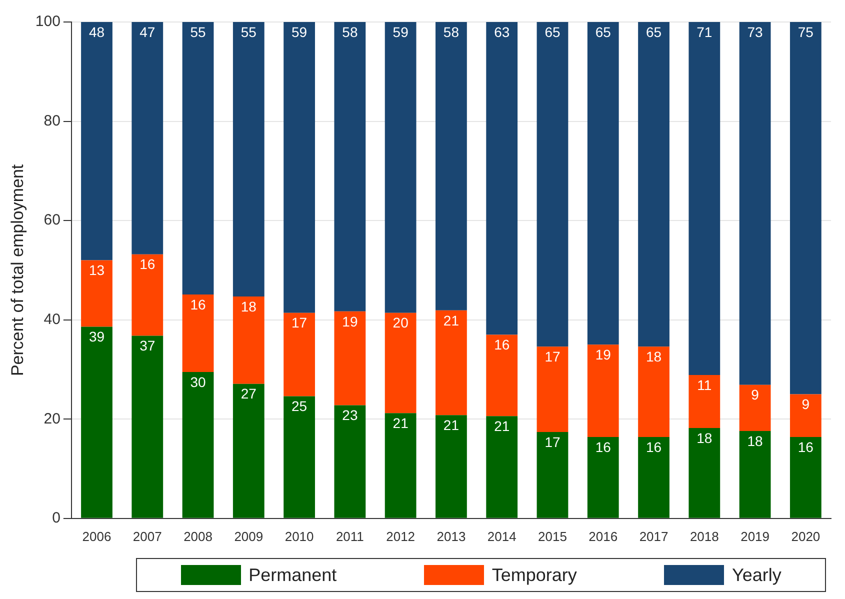 This screenshot has height=599, width=845. Describe the element at coordinates (603, 536) in the screenshot. I see `x-tick-label: 2016` at that location.